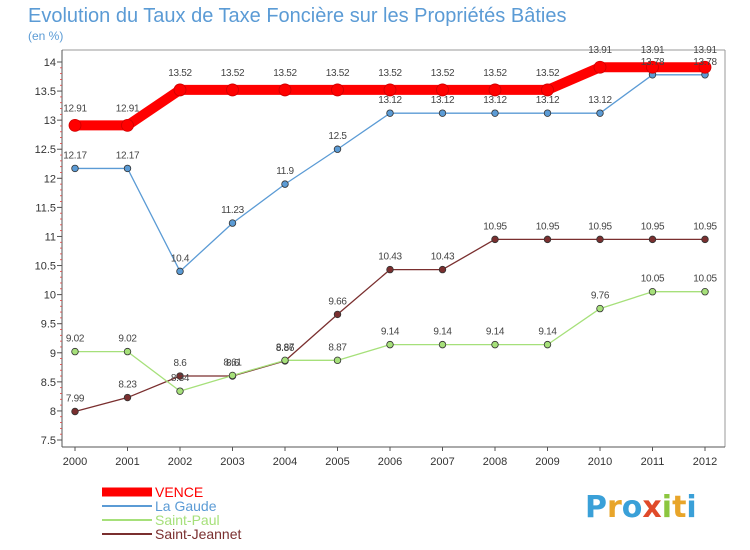 The width and height of the screenshot is (750, 550). Describe the element at coordinates (233, 363) in the screenshot. I see `data-label: 8.6` at that location.